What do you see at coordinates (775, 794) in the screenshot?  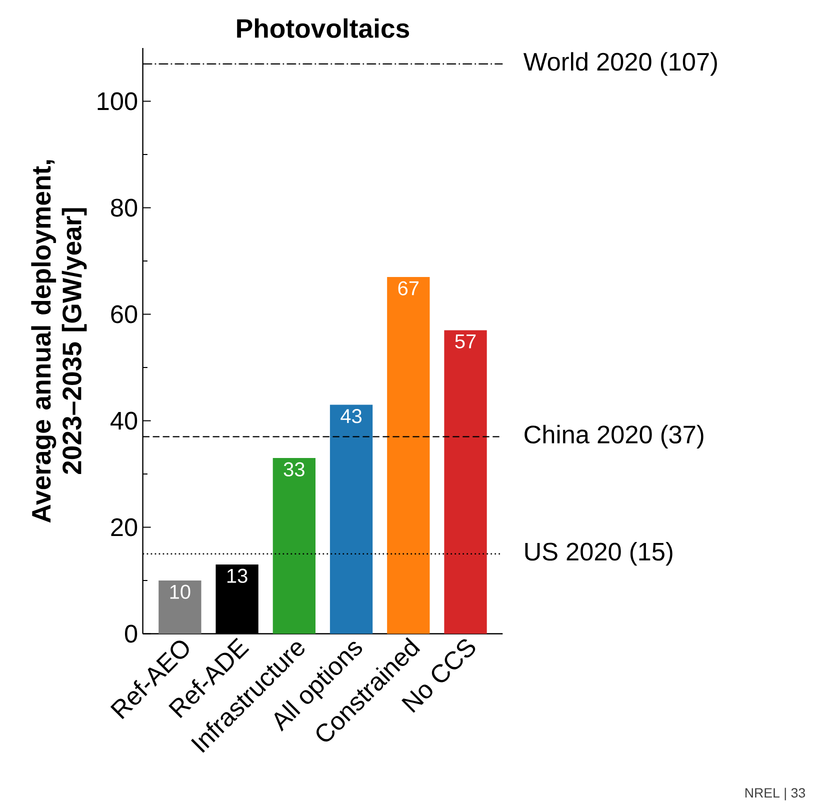 I see `text: NREL | 33` at bounding box center [775, 794].